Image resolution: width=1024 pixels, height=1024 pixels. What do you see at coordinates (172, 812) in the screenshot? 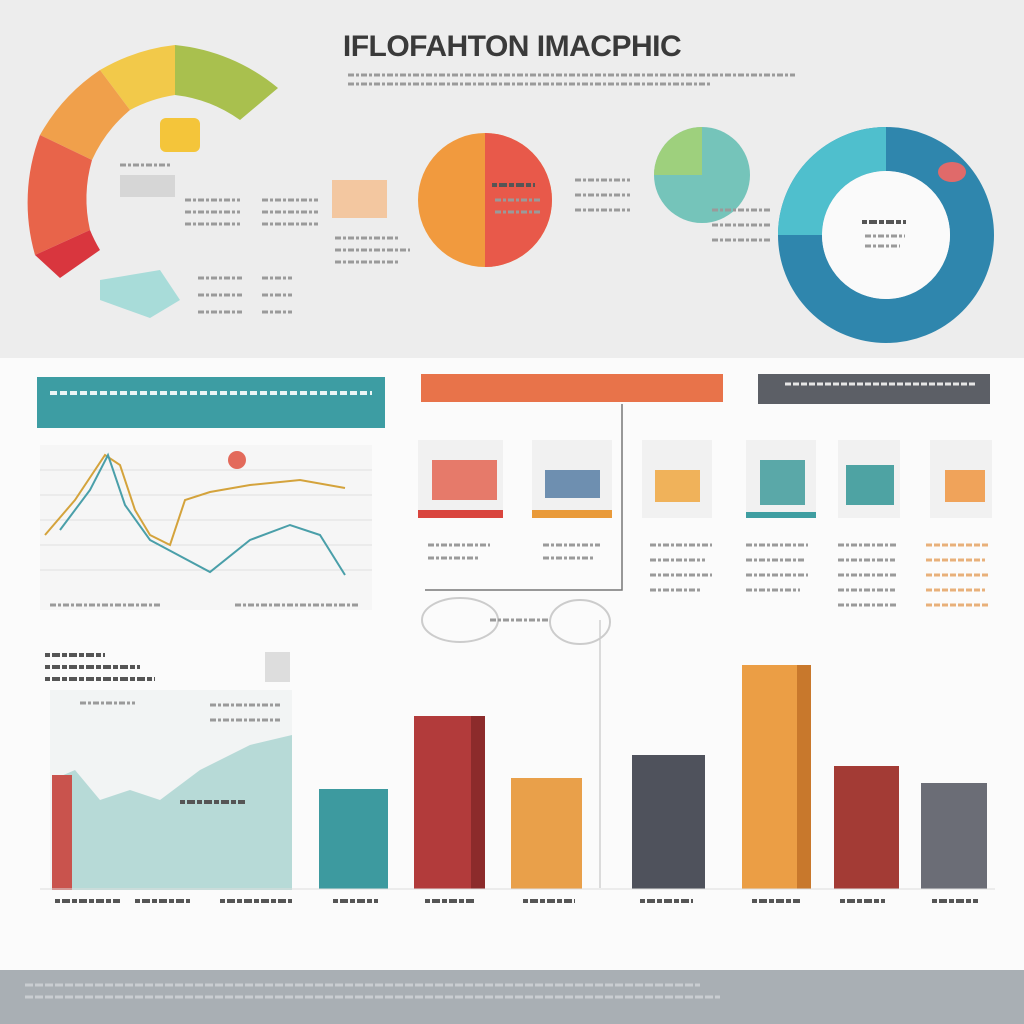
I see `area` at bounding box center [172, 812].